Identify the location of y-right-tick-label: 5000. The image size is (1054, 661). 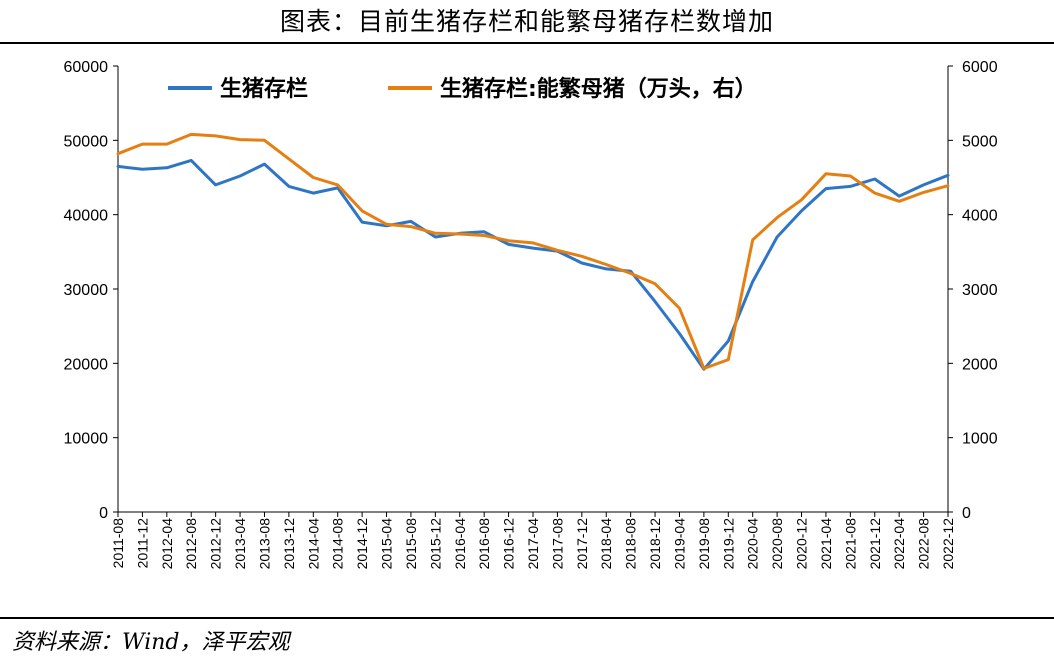
(980, 141).